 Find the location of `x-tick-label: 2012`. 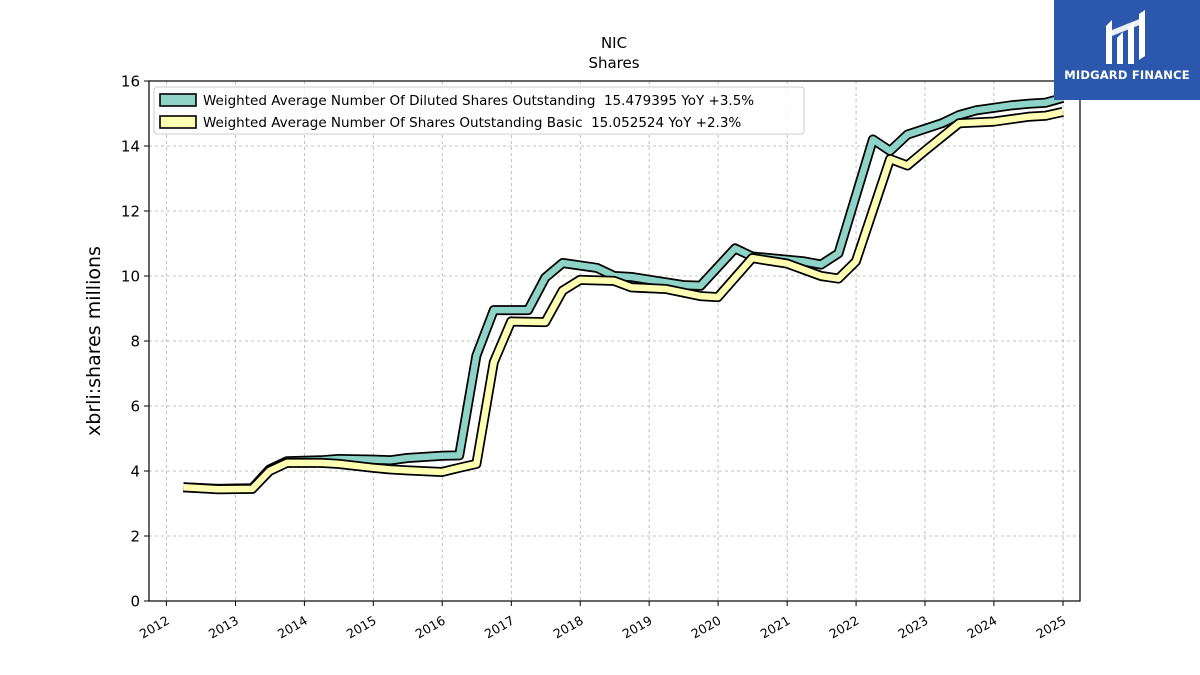

x-tick-label: 2012 is located at coordinates (154, 627).